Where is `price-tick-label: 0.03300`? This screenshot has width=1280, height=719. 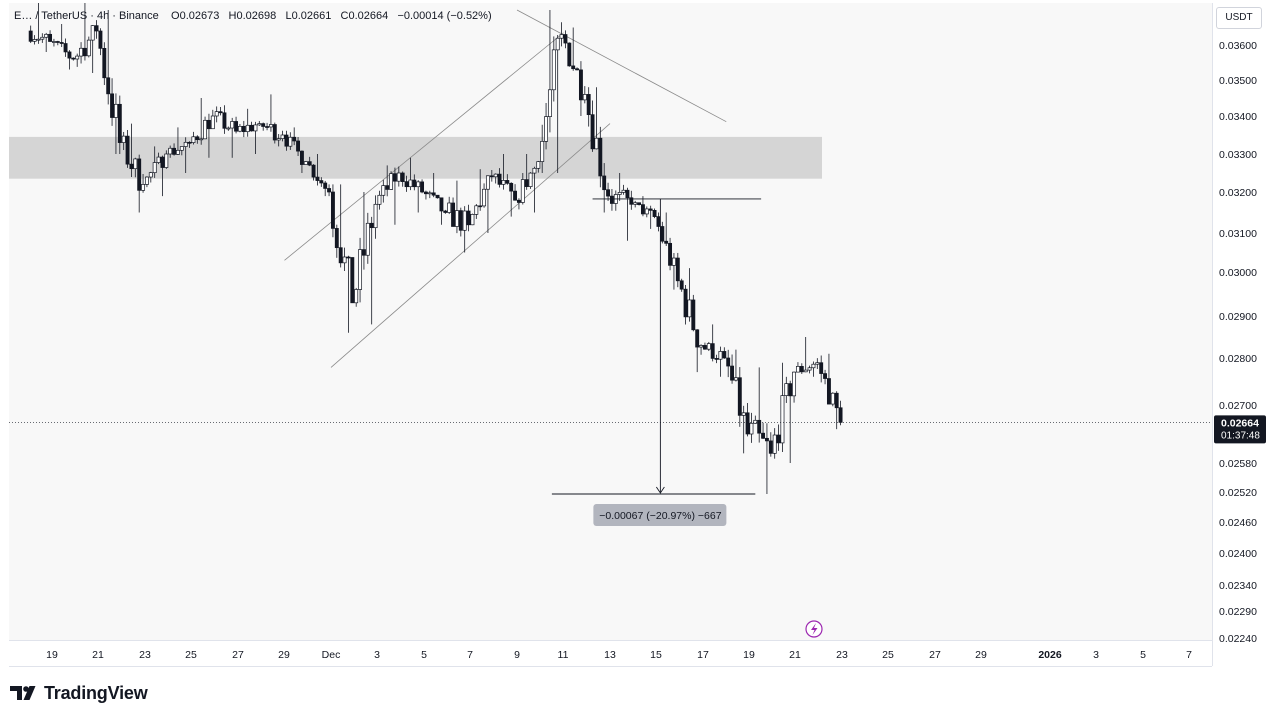 price-tick-label: 0.03300 is located at coordinates (1238, 155).